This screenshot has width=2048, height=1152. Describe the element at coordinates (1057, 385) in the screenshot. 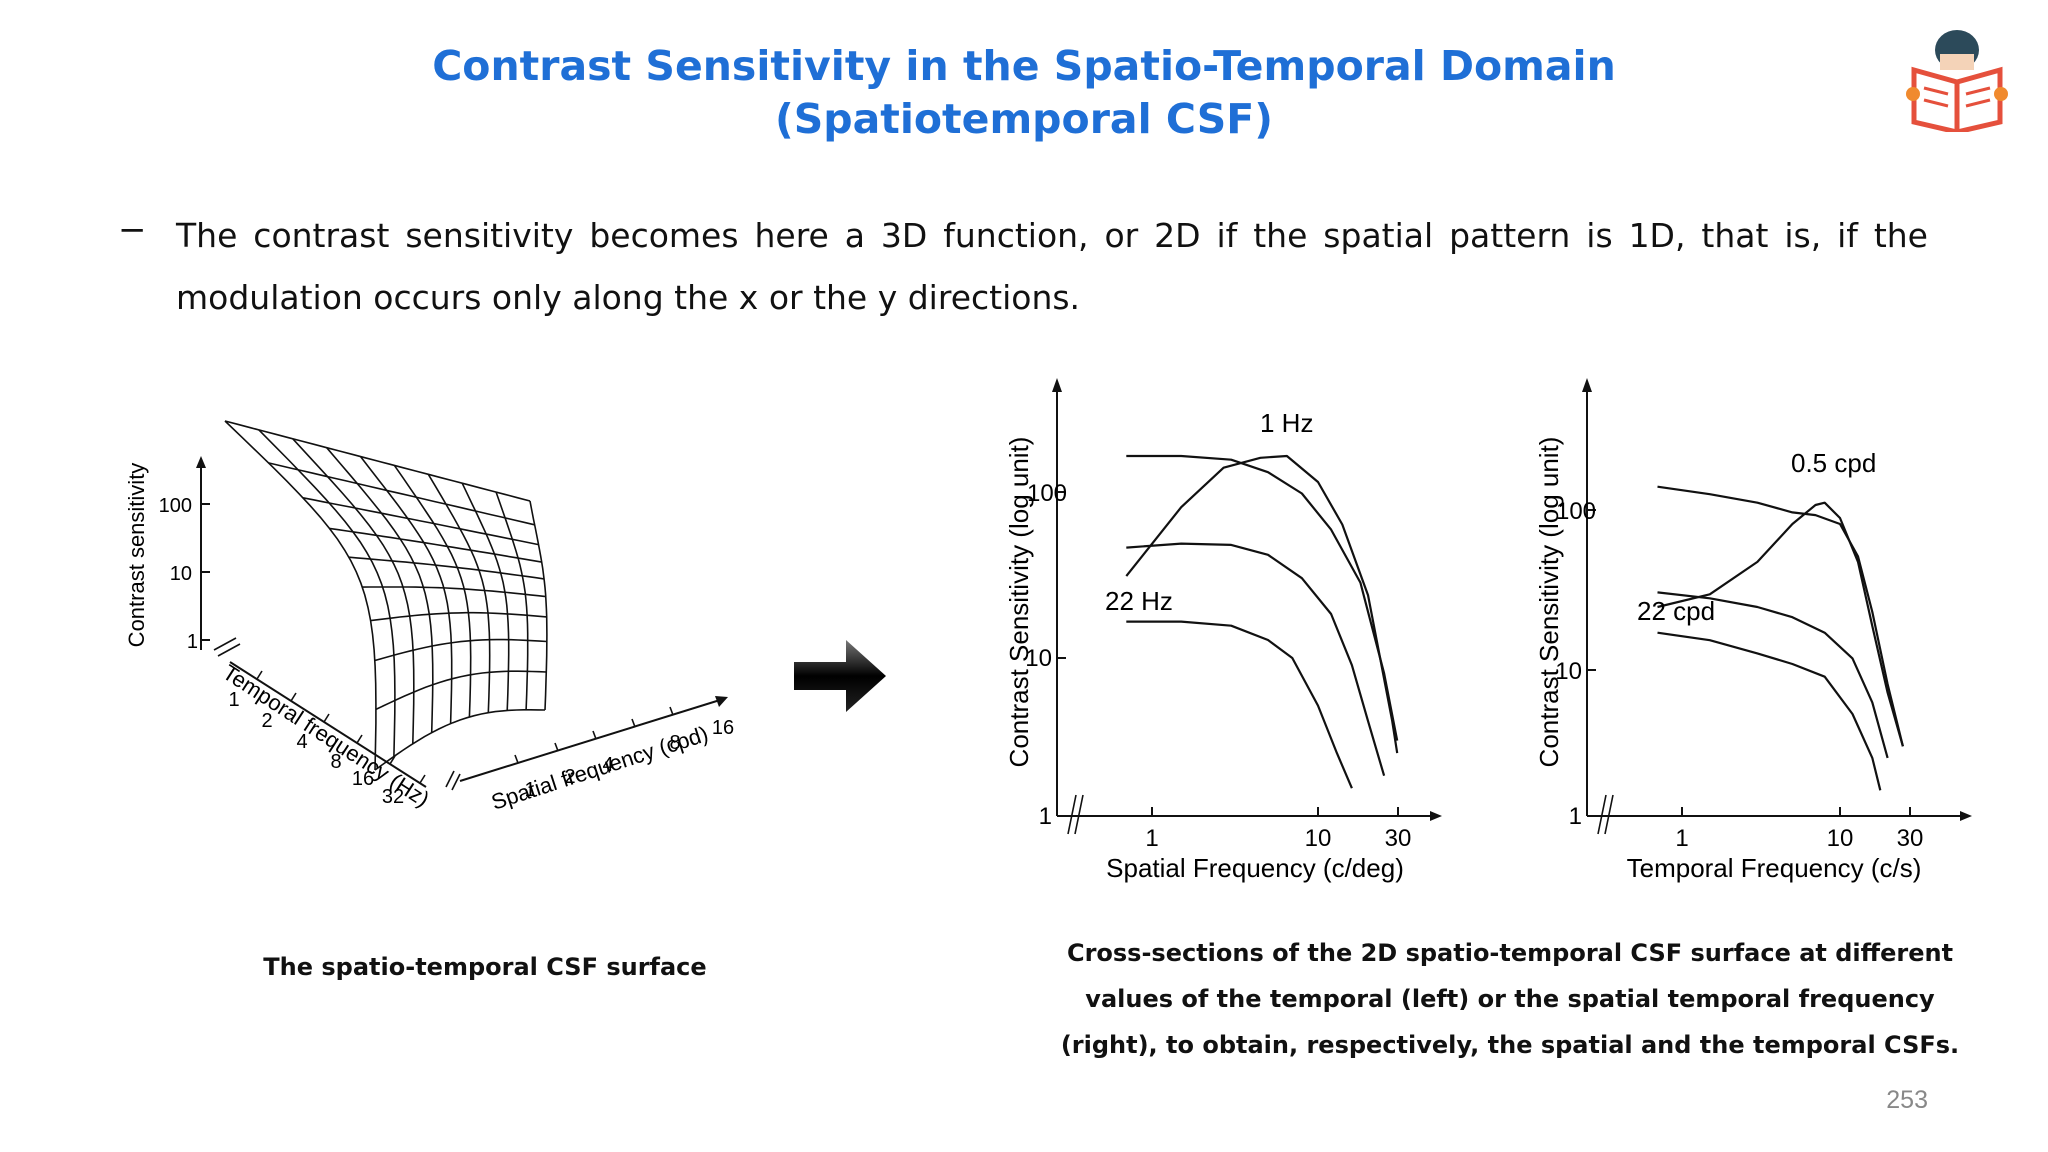

I see `chart1-y-arrowhead` at that location.